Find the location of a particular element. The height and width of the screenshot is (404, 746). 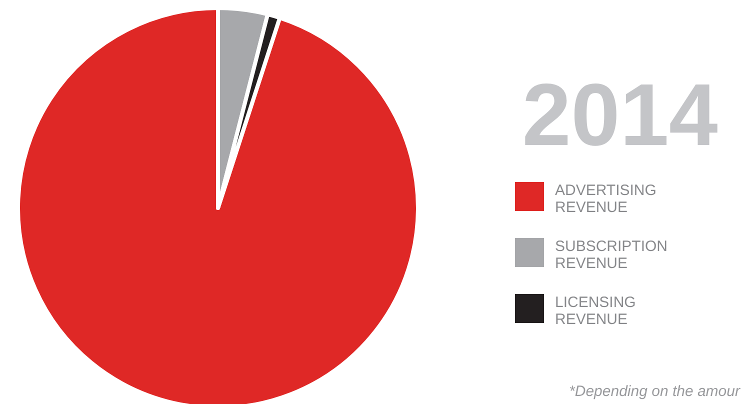

text: *Depending on the amour is located at coordinates (655, 391).